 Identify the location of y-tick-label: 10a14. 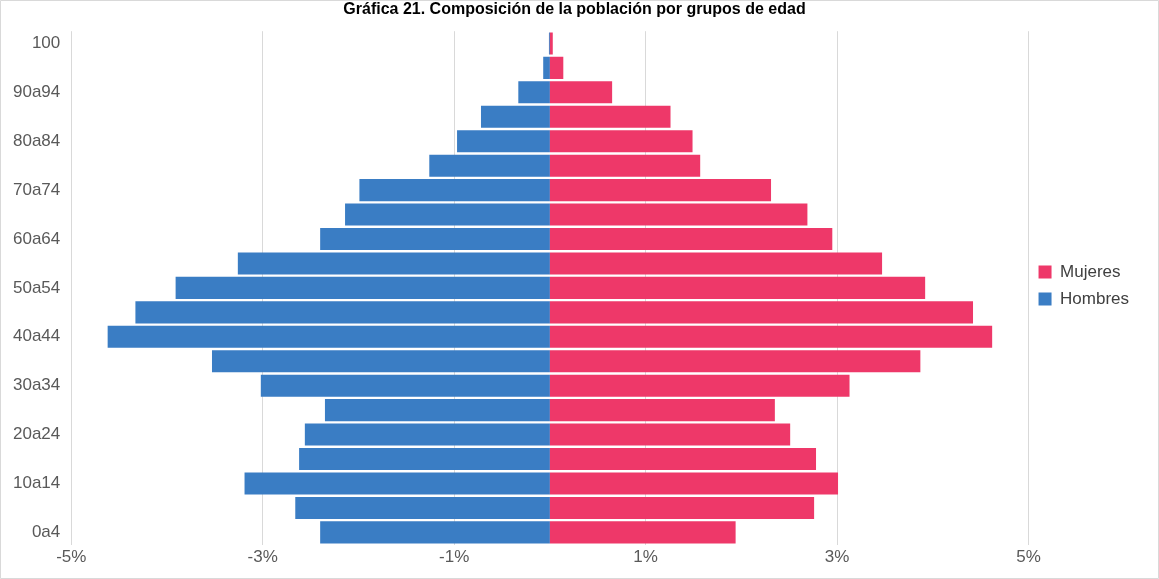
(36, 483).